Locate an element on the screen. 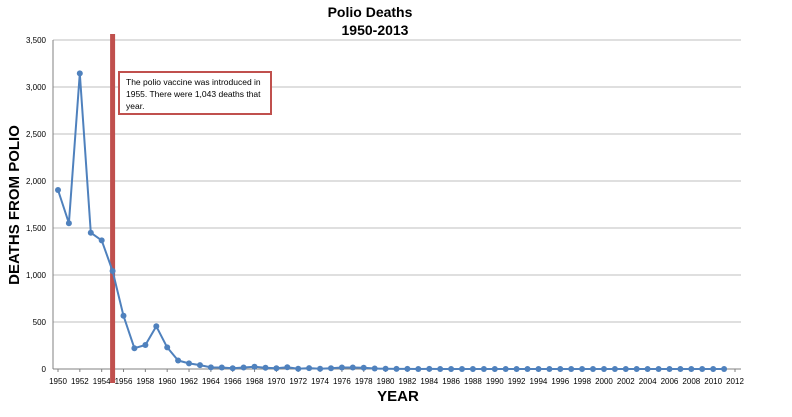 Image resolution: width=792 pixels, height=417 pixels. annotation-line: The polio vaccine was introduced in is located at coordinates (193, 82).